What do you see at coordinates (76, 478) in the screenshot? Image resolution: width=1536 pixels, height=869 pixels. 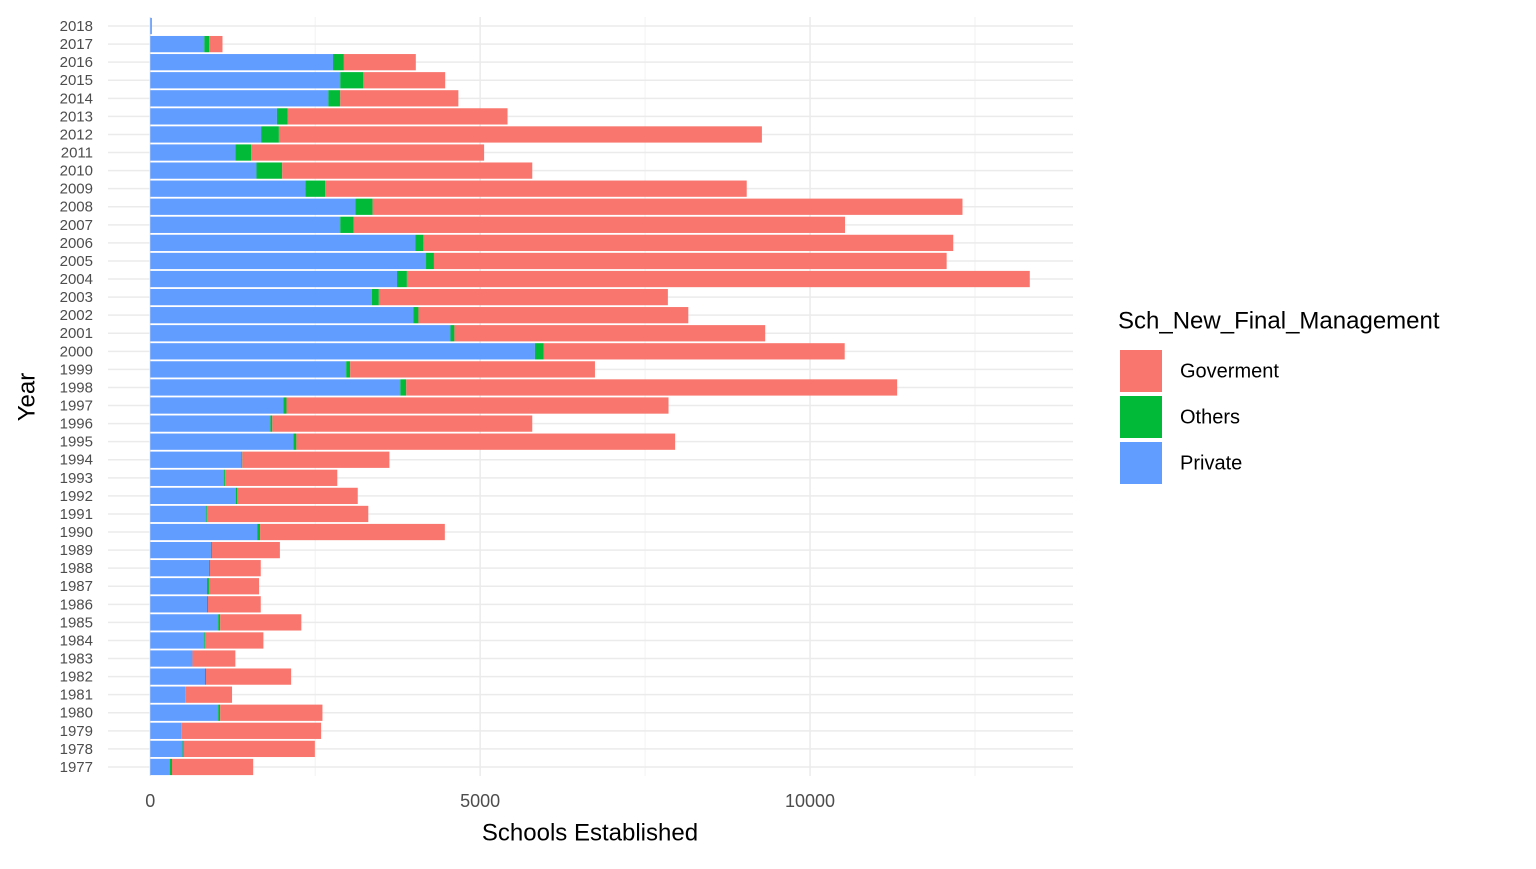 I see `y-tick-label: 1993` at bounding box center [76, 478].